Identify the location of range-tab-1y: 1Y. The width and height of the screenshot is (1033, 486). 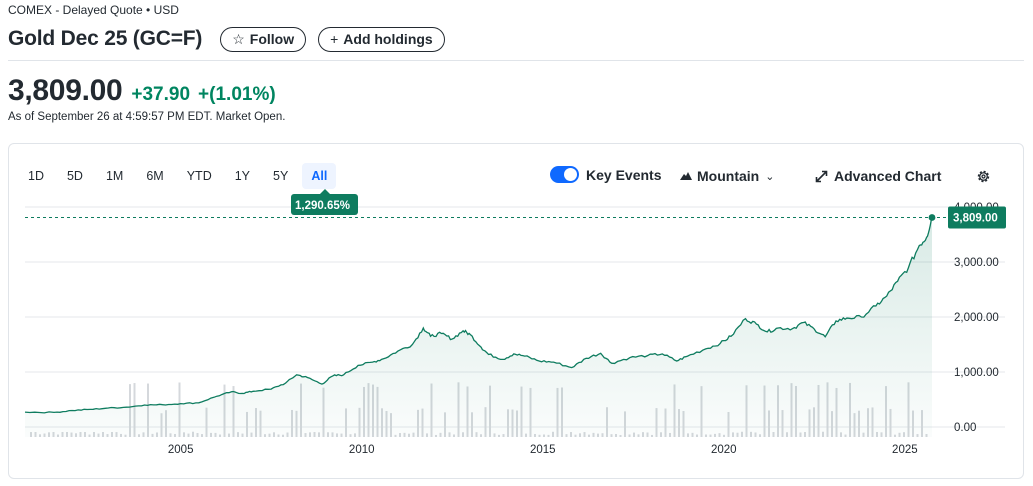
(242, 176).